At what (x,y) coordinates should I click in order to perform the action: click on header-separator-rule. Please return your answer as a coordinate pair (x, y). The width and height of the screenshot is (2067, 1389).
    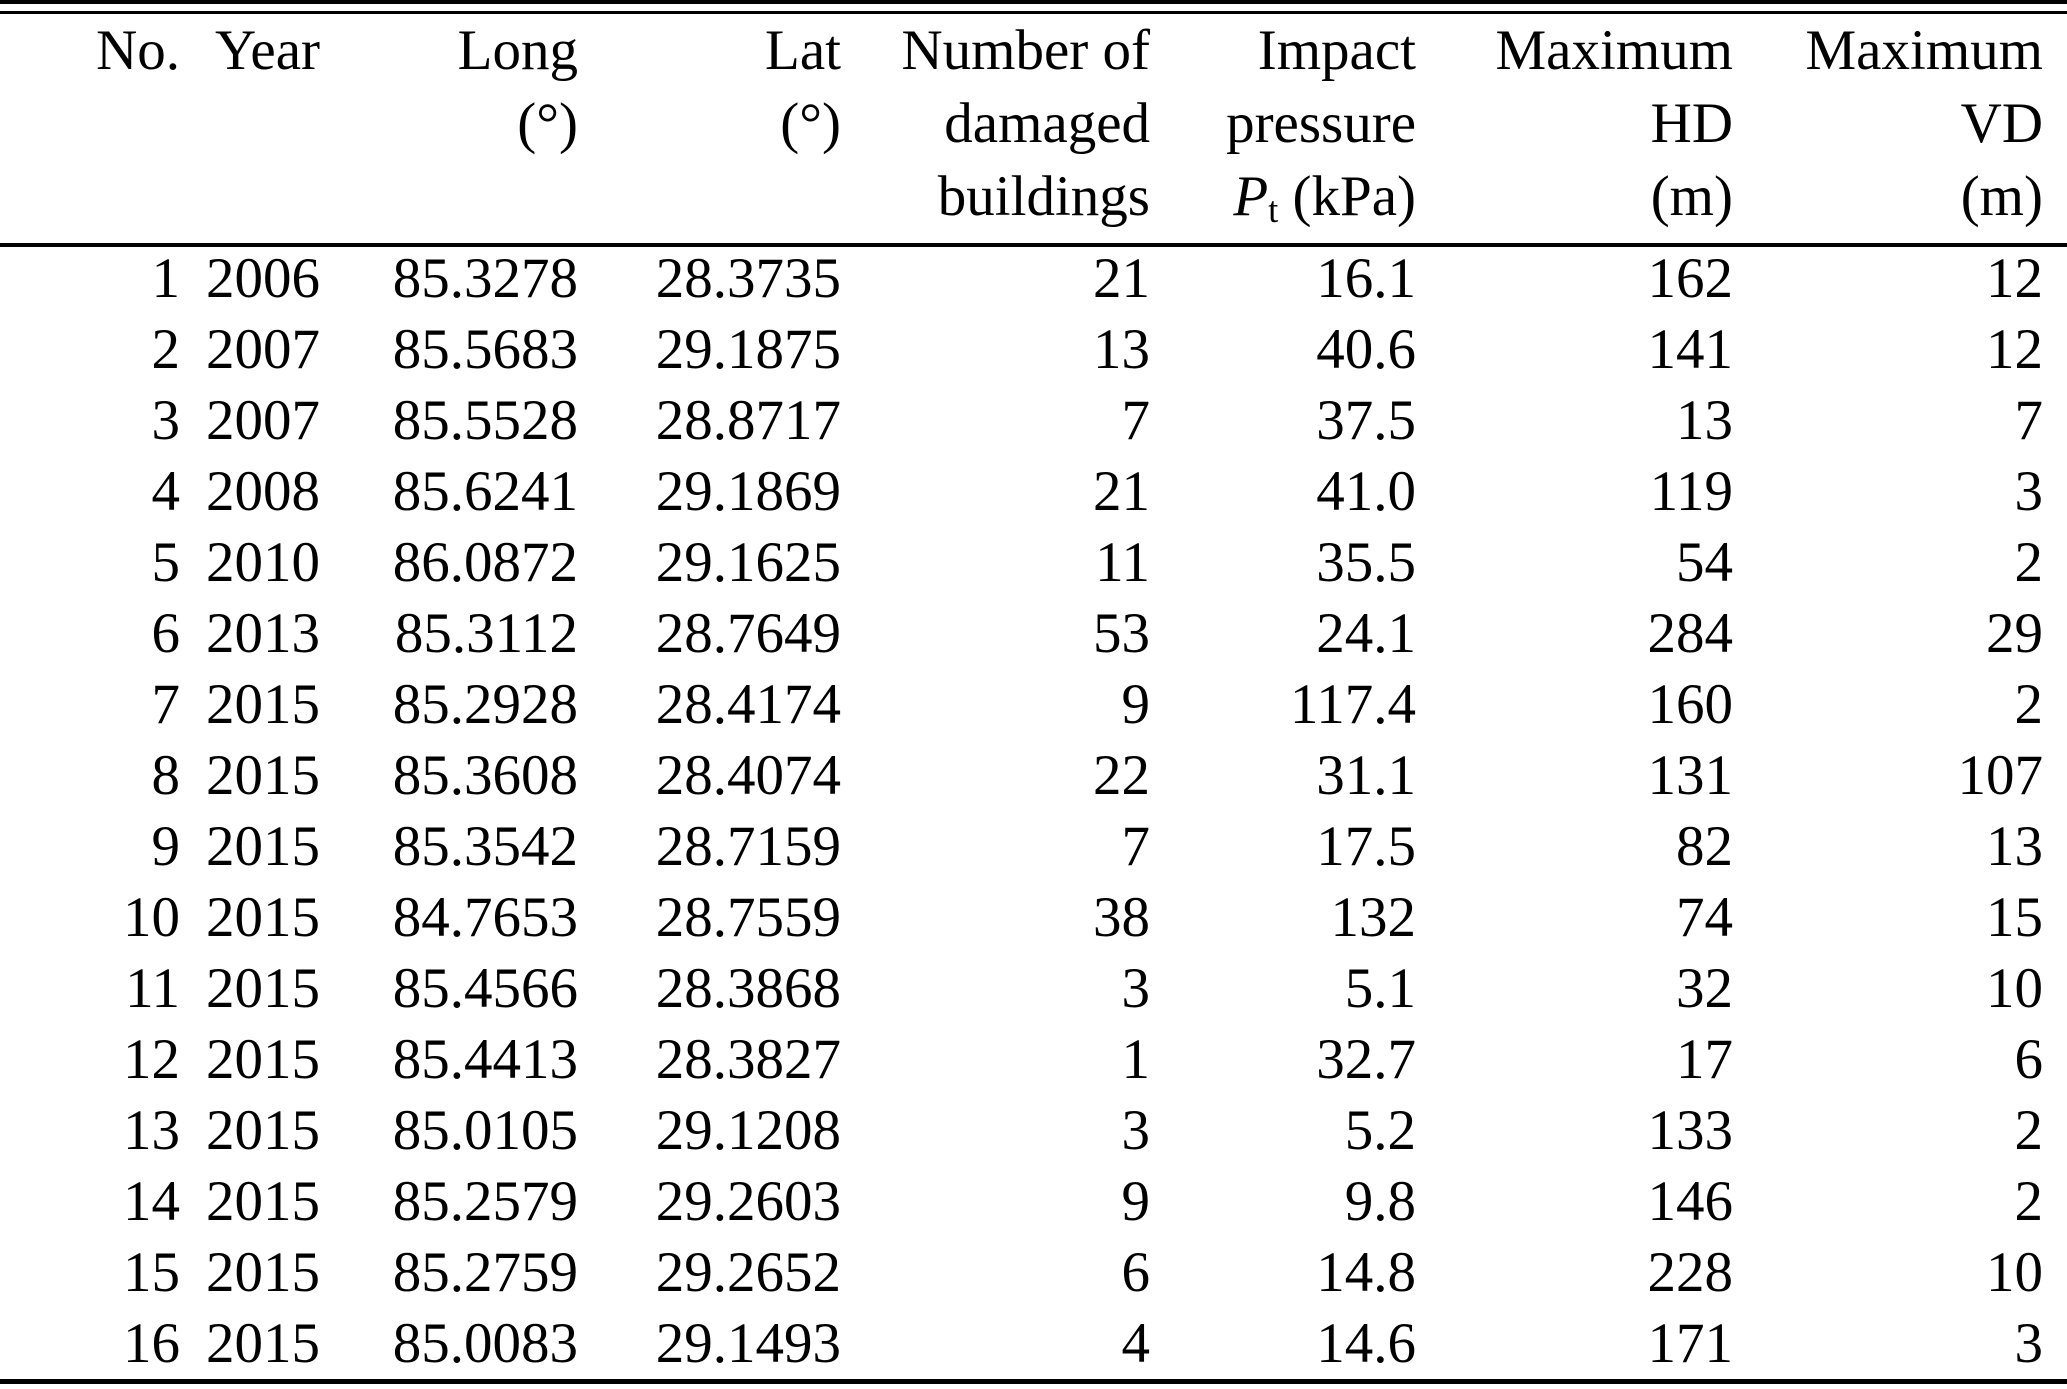
    Looking at the image, I should click on (1033, 245).